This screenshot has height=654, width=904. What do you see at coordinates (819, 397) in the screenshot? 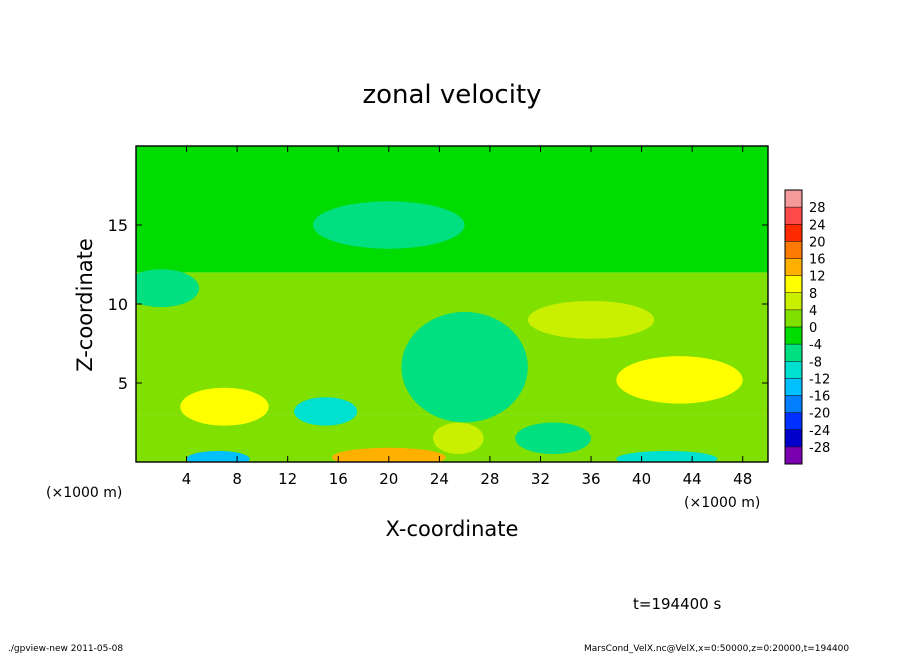
I see `colorbar-label: -16` at bounding box center [819, 397].